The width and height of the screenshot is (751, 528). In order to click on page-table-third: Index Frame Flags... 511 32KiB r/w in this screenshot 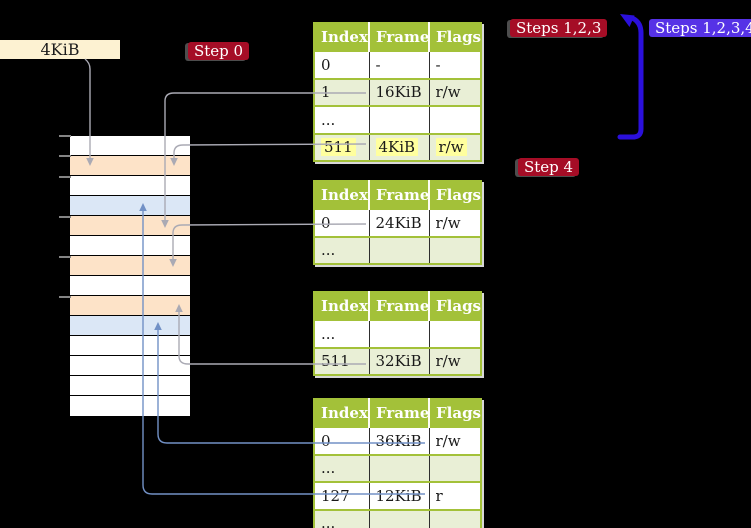, I will do `click(397, 333)`.